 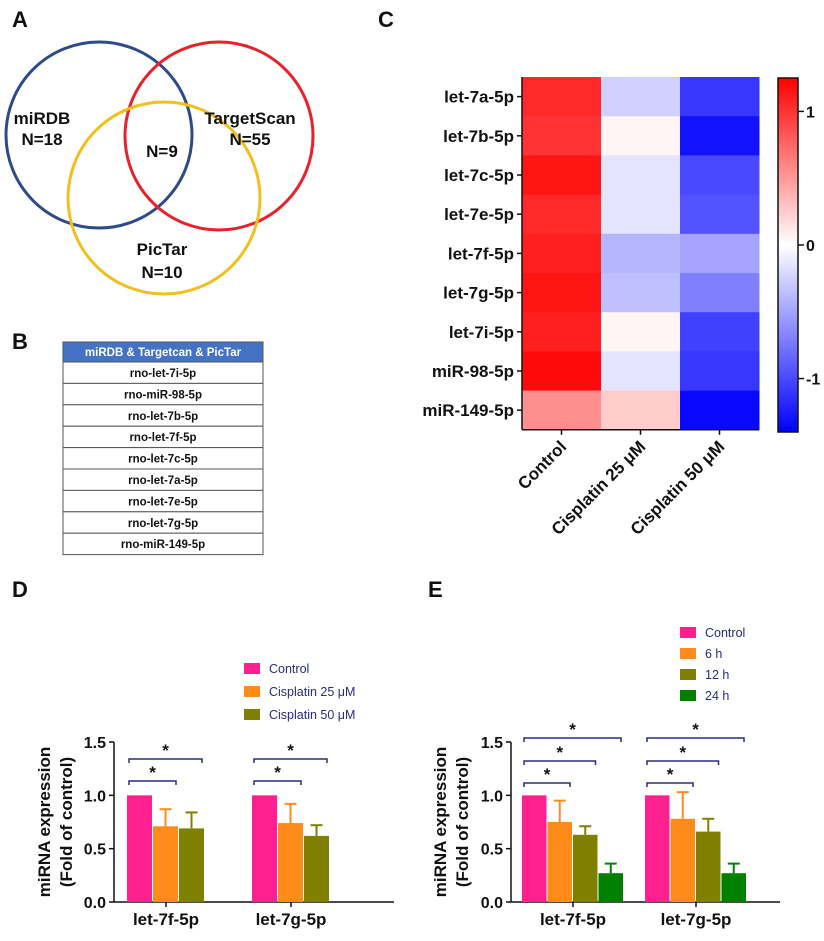 What do you see at coordinates (713, 654) in the screenshot?
I see `legend-label: 6 h` at bounding box center [713, 654].